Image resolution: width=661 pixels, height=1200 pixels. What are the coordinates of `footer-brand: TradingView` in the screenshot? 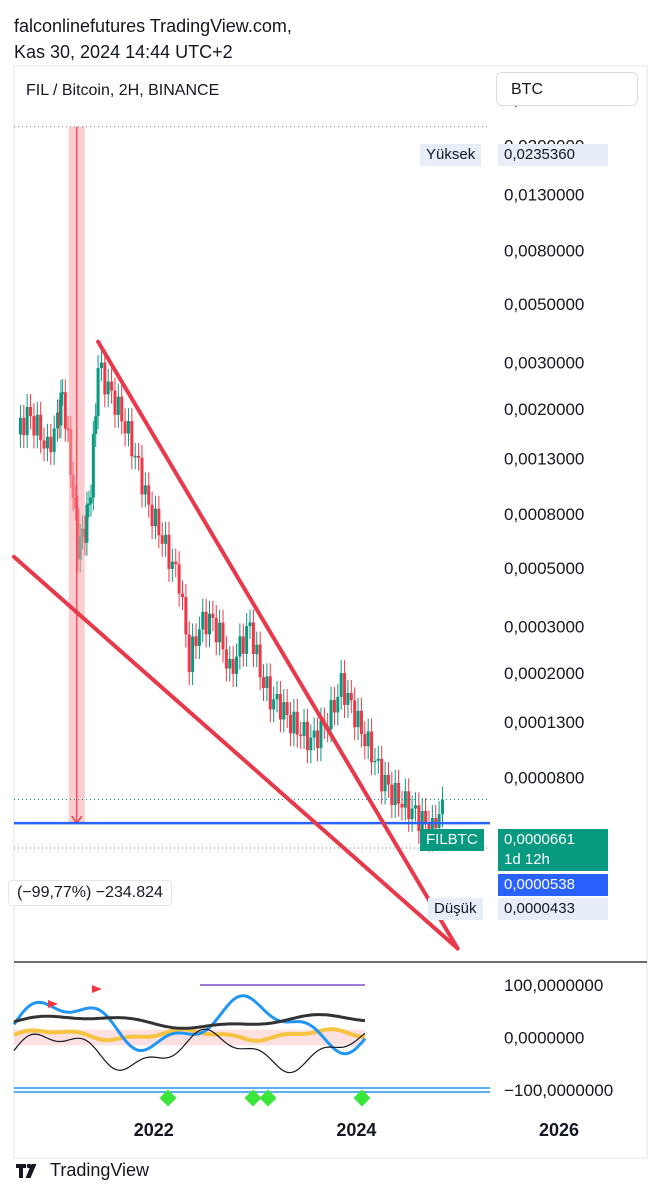 It's located at (81, 1170).